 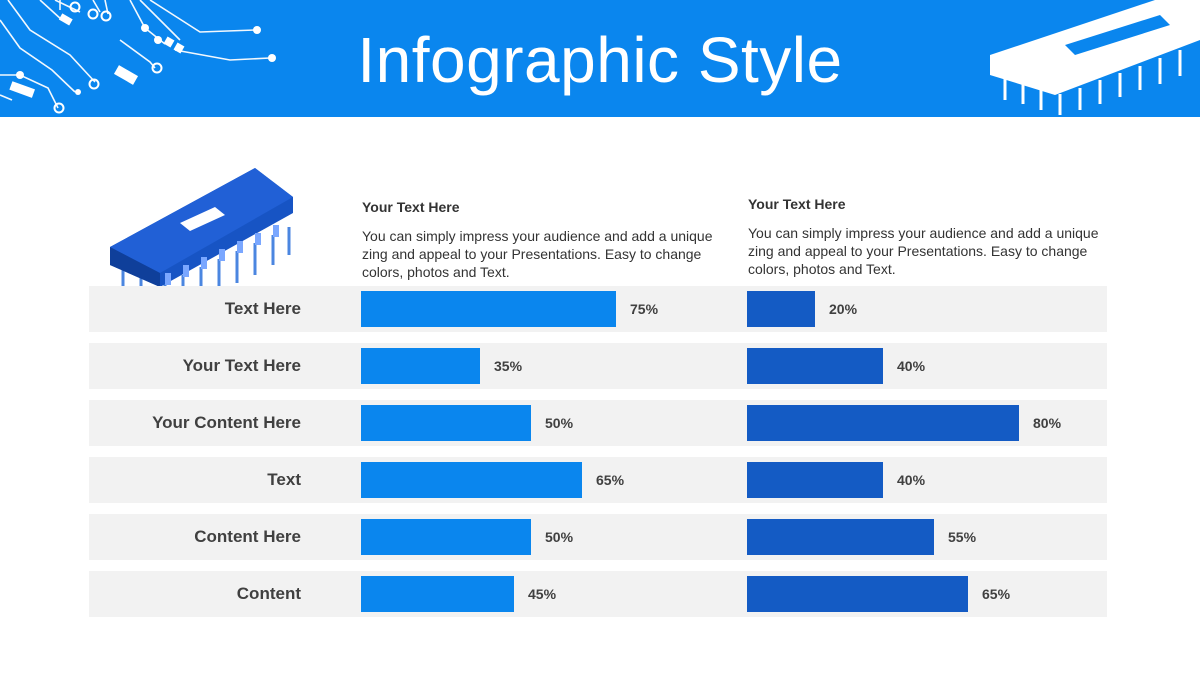 What do you see at coordinates (1047, 423) in the screenshot?
I see `data-label: 80%` at bounding box center [1047, 423].